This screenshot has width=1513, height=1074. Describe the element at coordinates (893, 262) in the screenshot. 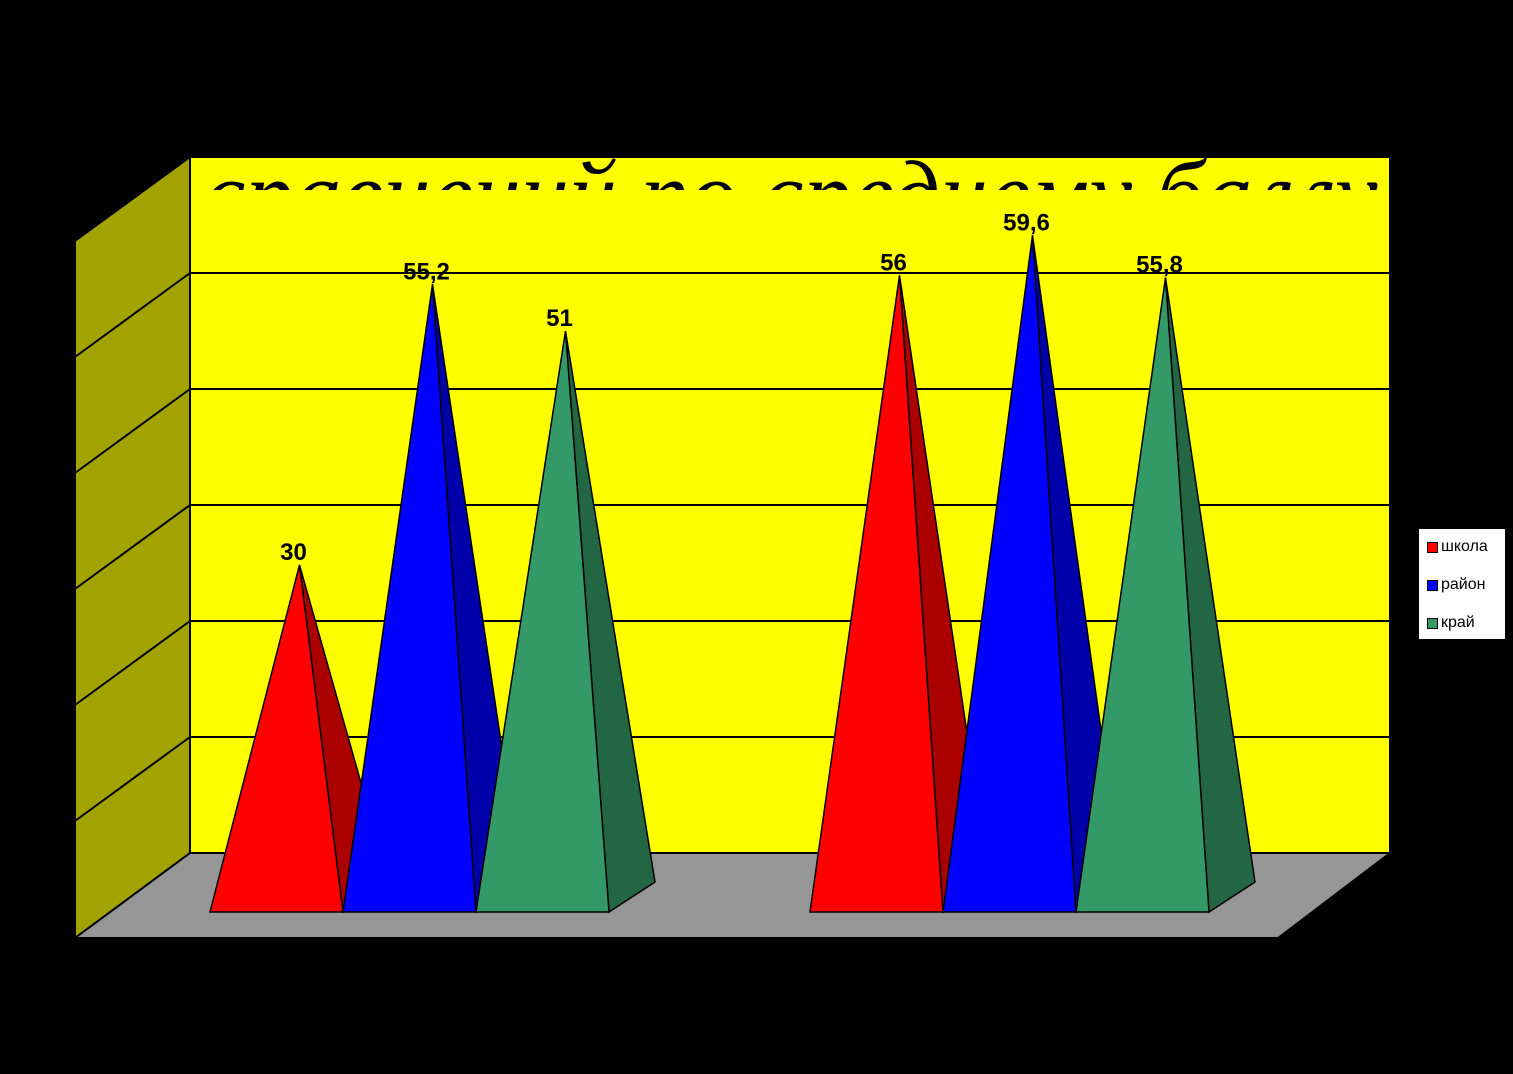

I see `data-label-0-1: 56` at that location.